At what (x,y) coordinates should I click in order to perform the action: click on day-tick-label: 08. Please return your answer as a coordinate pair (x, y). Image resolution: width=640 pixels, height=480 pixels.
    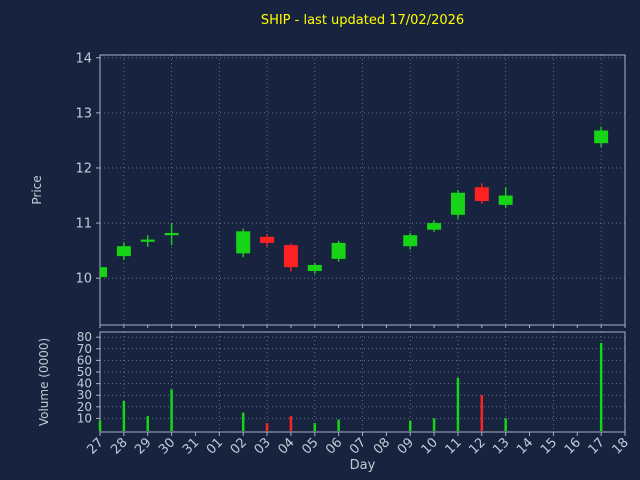
    Looking at the image, I should click on (382, 446).